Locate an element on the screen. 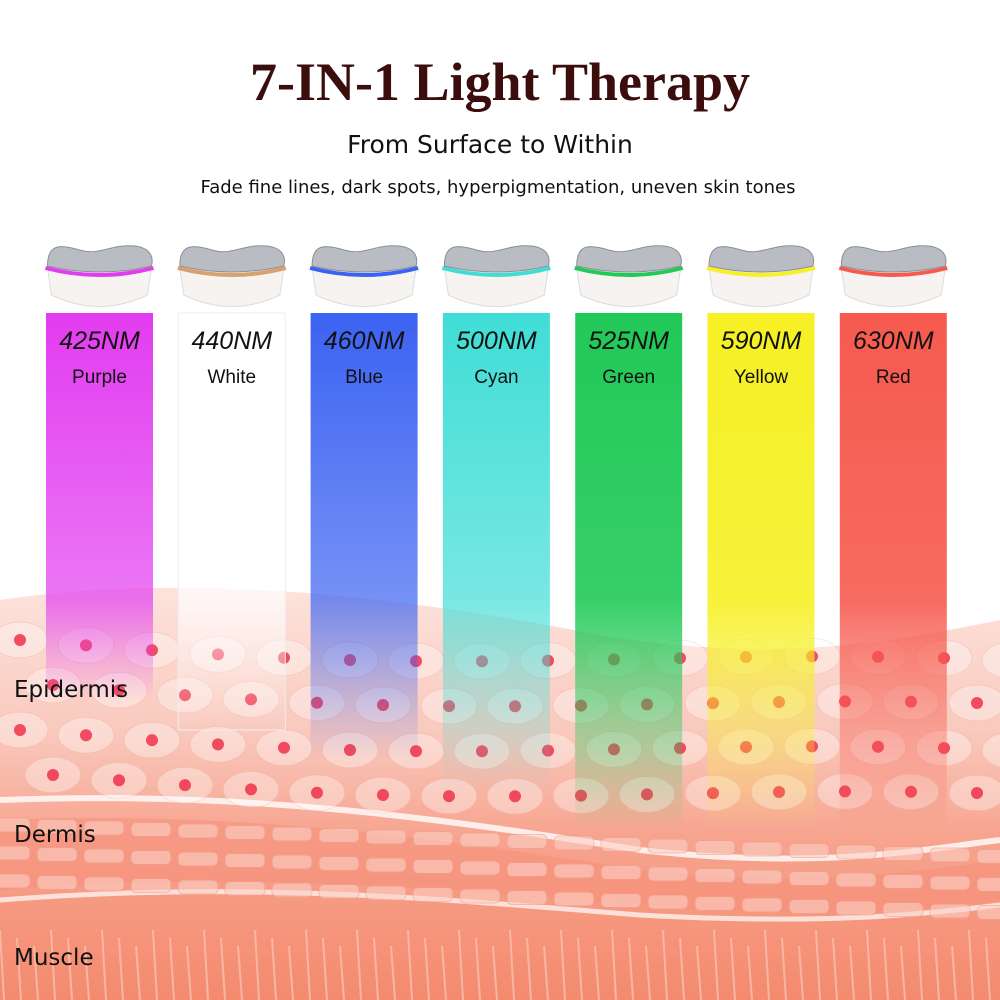  light-column: 500NM Cyan is located at coordinates (496, 517).